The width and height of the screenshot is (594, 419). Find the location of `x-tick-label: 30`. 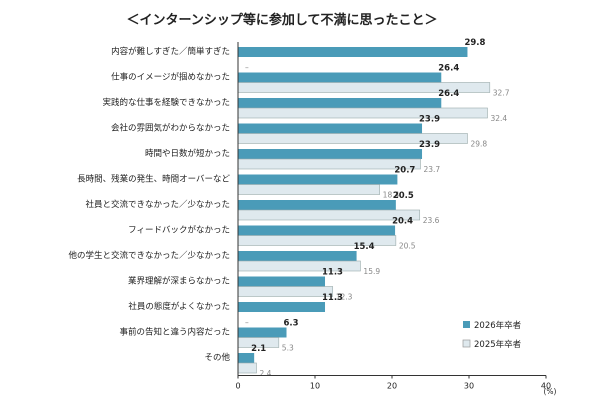

x-tick-label: 30 is located at coordinates (469, 386).